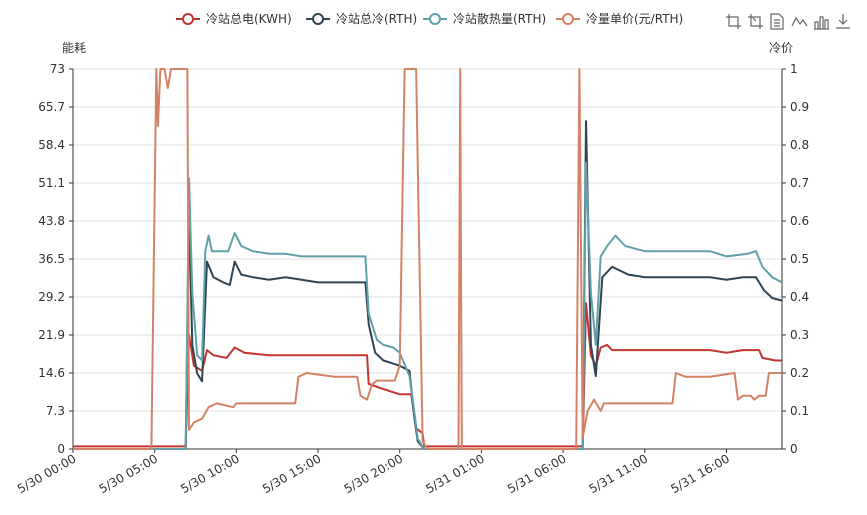 The image size is (867, 515). I want to click on legend: 冷站总电(KWH) 冷站总冷(RTH) 冷站散热量(RTH) 冷量单价(元/RTH), so click(429, 18).